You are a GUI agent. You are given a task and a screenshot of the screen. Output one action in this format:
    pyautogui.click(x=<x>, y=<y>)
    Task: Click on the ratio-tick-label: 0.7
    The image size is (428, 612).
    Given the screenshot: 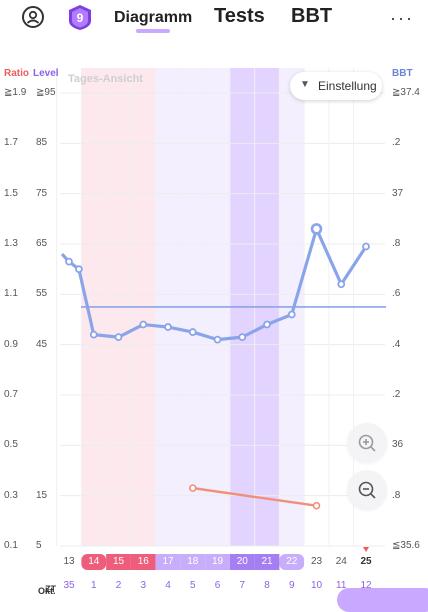 What is the action you would take?
    pyautogui.click(x=11, y=394)
    